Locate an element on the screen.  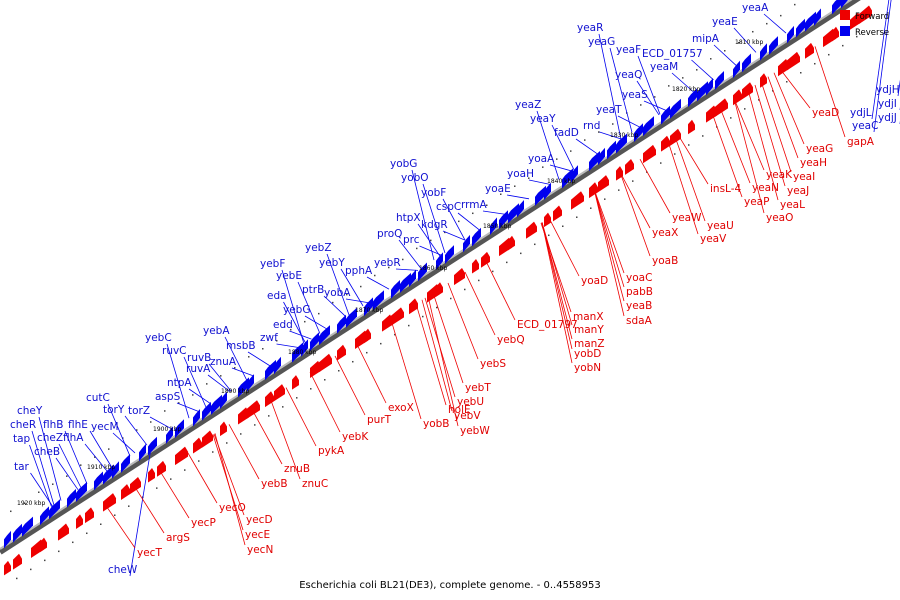
gene-label-rrmA: rrmA is located at coordinates (474, 205).